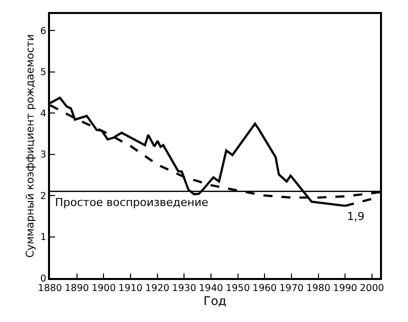 This screenshot has height=322, width=408. I want to click on x-tick-label: 1990, so click(345, 288).